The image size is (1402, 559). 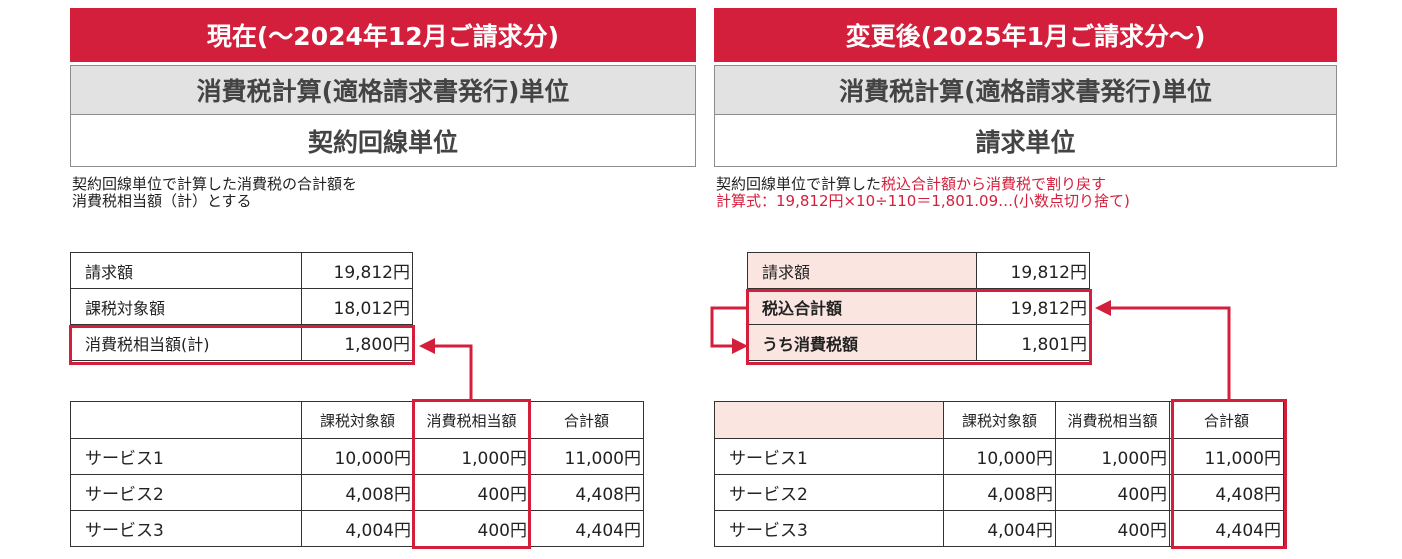 I want to click on left-unit-title: 消費税計算(適格請求書発行)単位, so click(x=383, y=90).